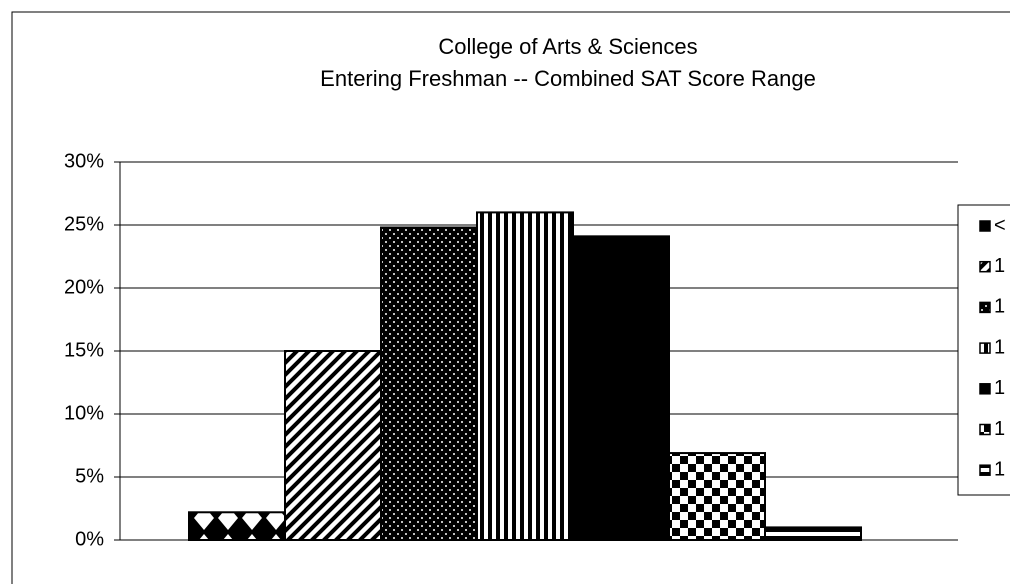 The width and height of the screenshot is (1010, 584). What do you see at coordinates (89, 476) in the screenshot?
I see `y-tick-label: 5%` at bounding box center [89, 476].